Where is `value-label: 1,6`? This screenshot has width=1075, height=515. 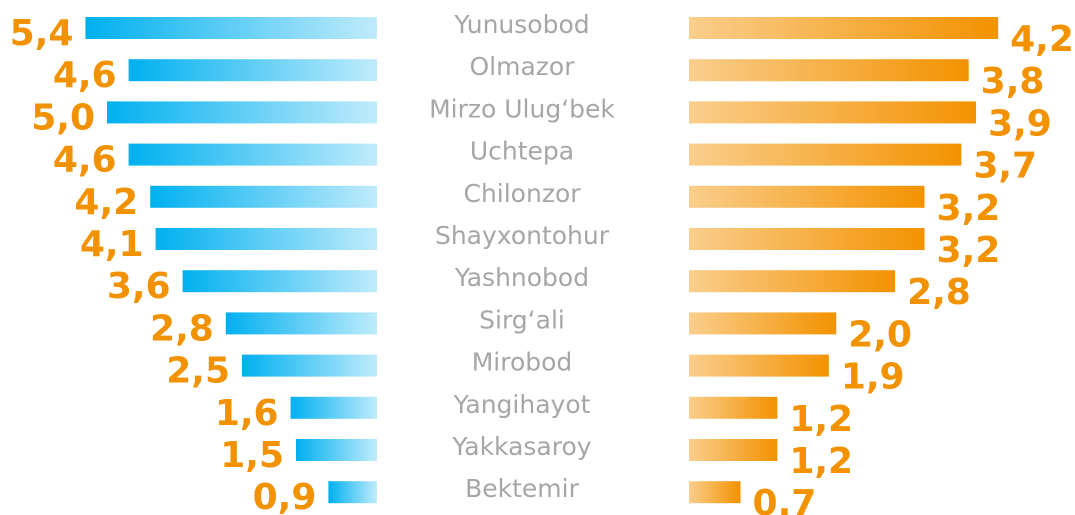 value-label: 1,6 is located at coordinates (247, 413).